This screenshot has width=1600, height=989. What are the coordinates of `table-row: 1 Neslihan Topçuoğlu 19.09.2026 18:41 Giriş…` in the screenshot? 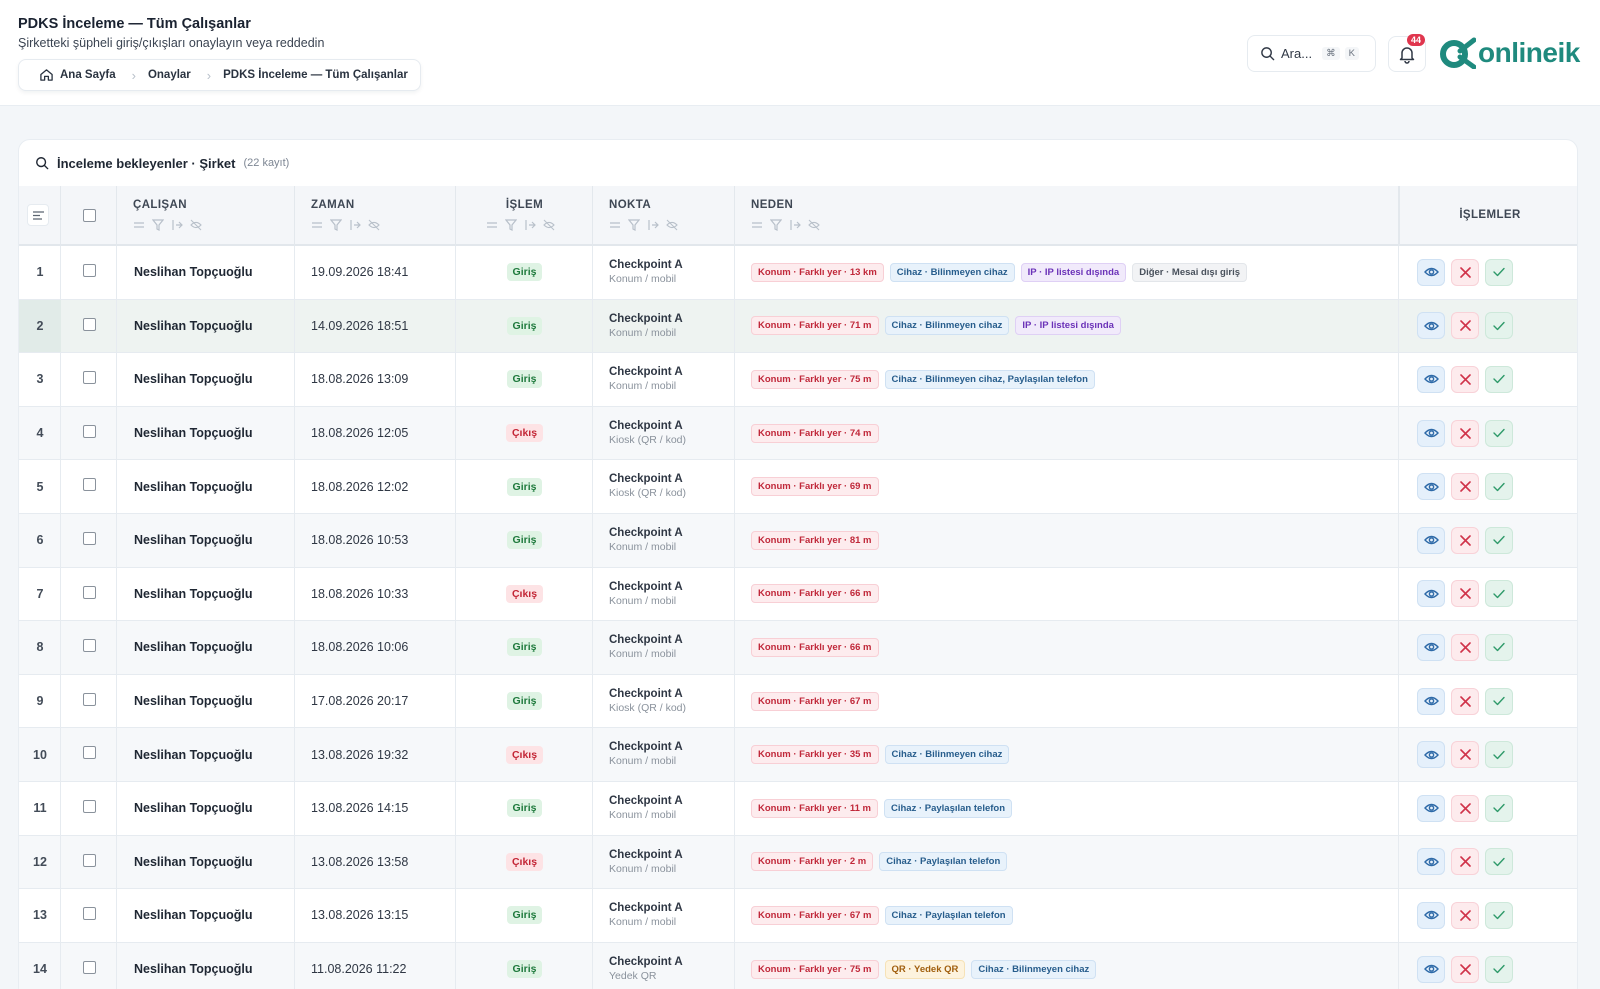 It's located at (798, 273).